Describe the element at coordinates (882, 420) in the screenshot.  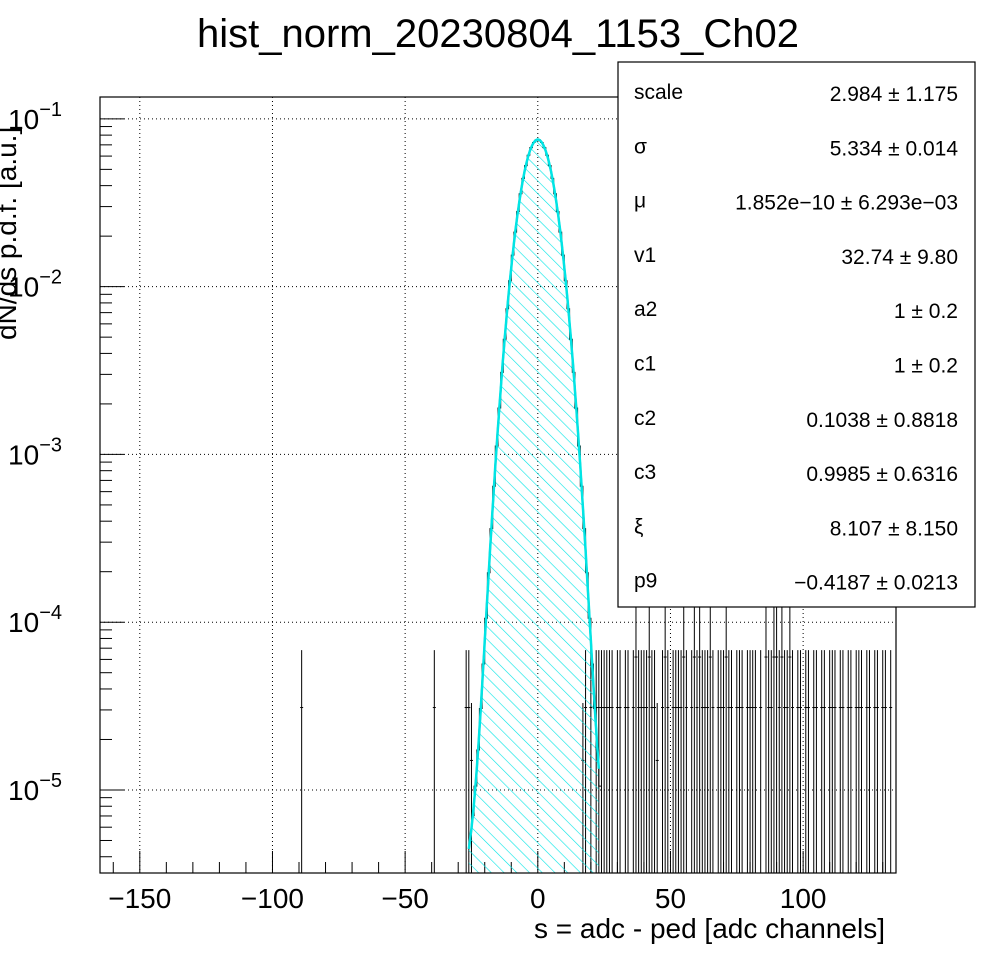
I see `stats-value: 0.1038 ± 0.8818` at that location.